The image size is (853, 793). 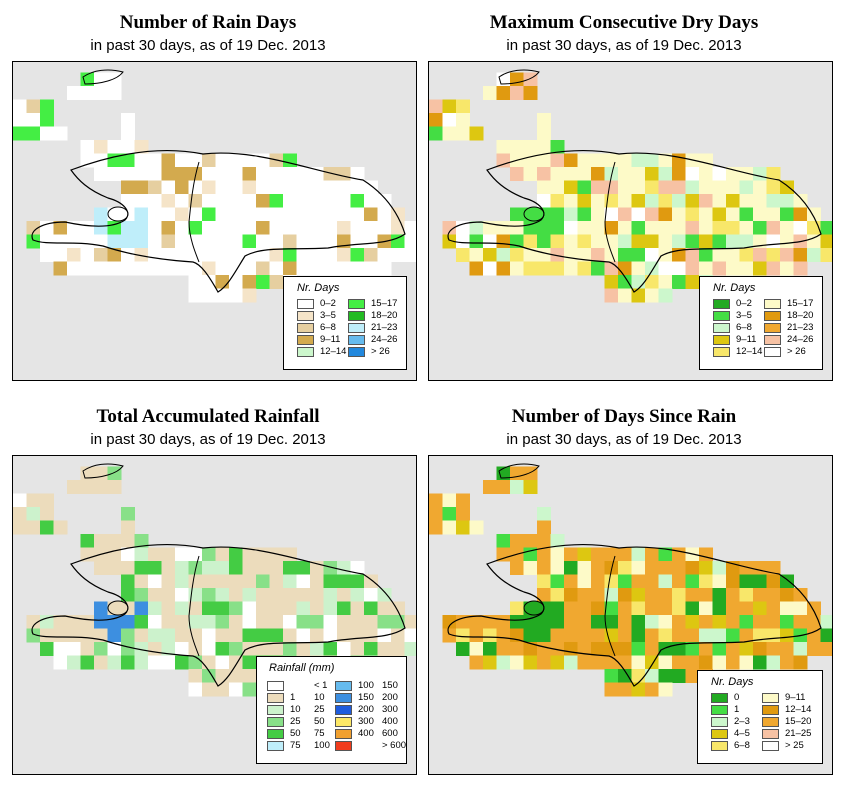 I want to click on legend-item: > 26, so click(x=369, y=351).